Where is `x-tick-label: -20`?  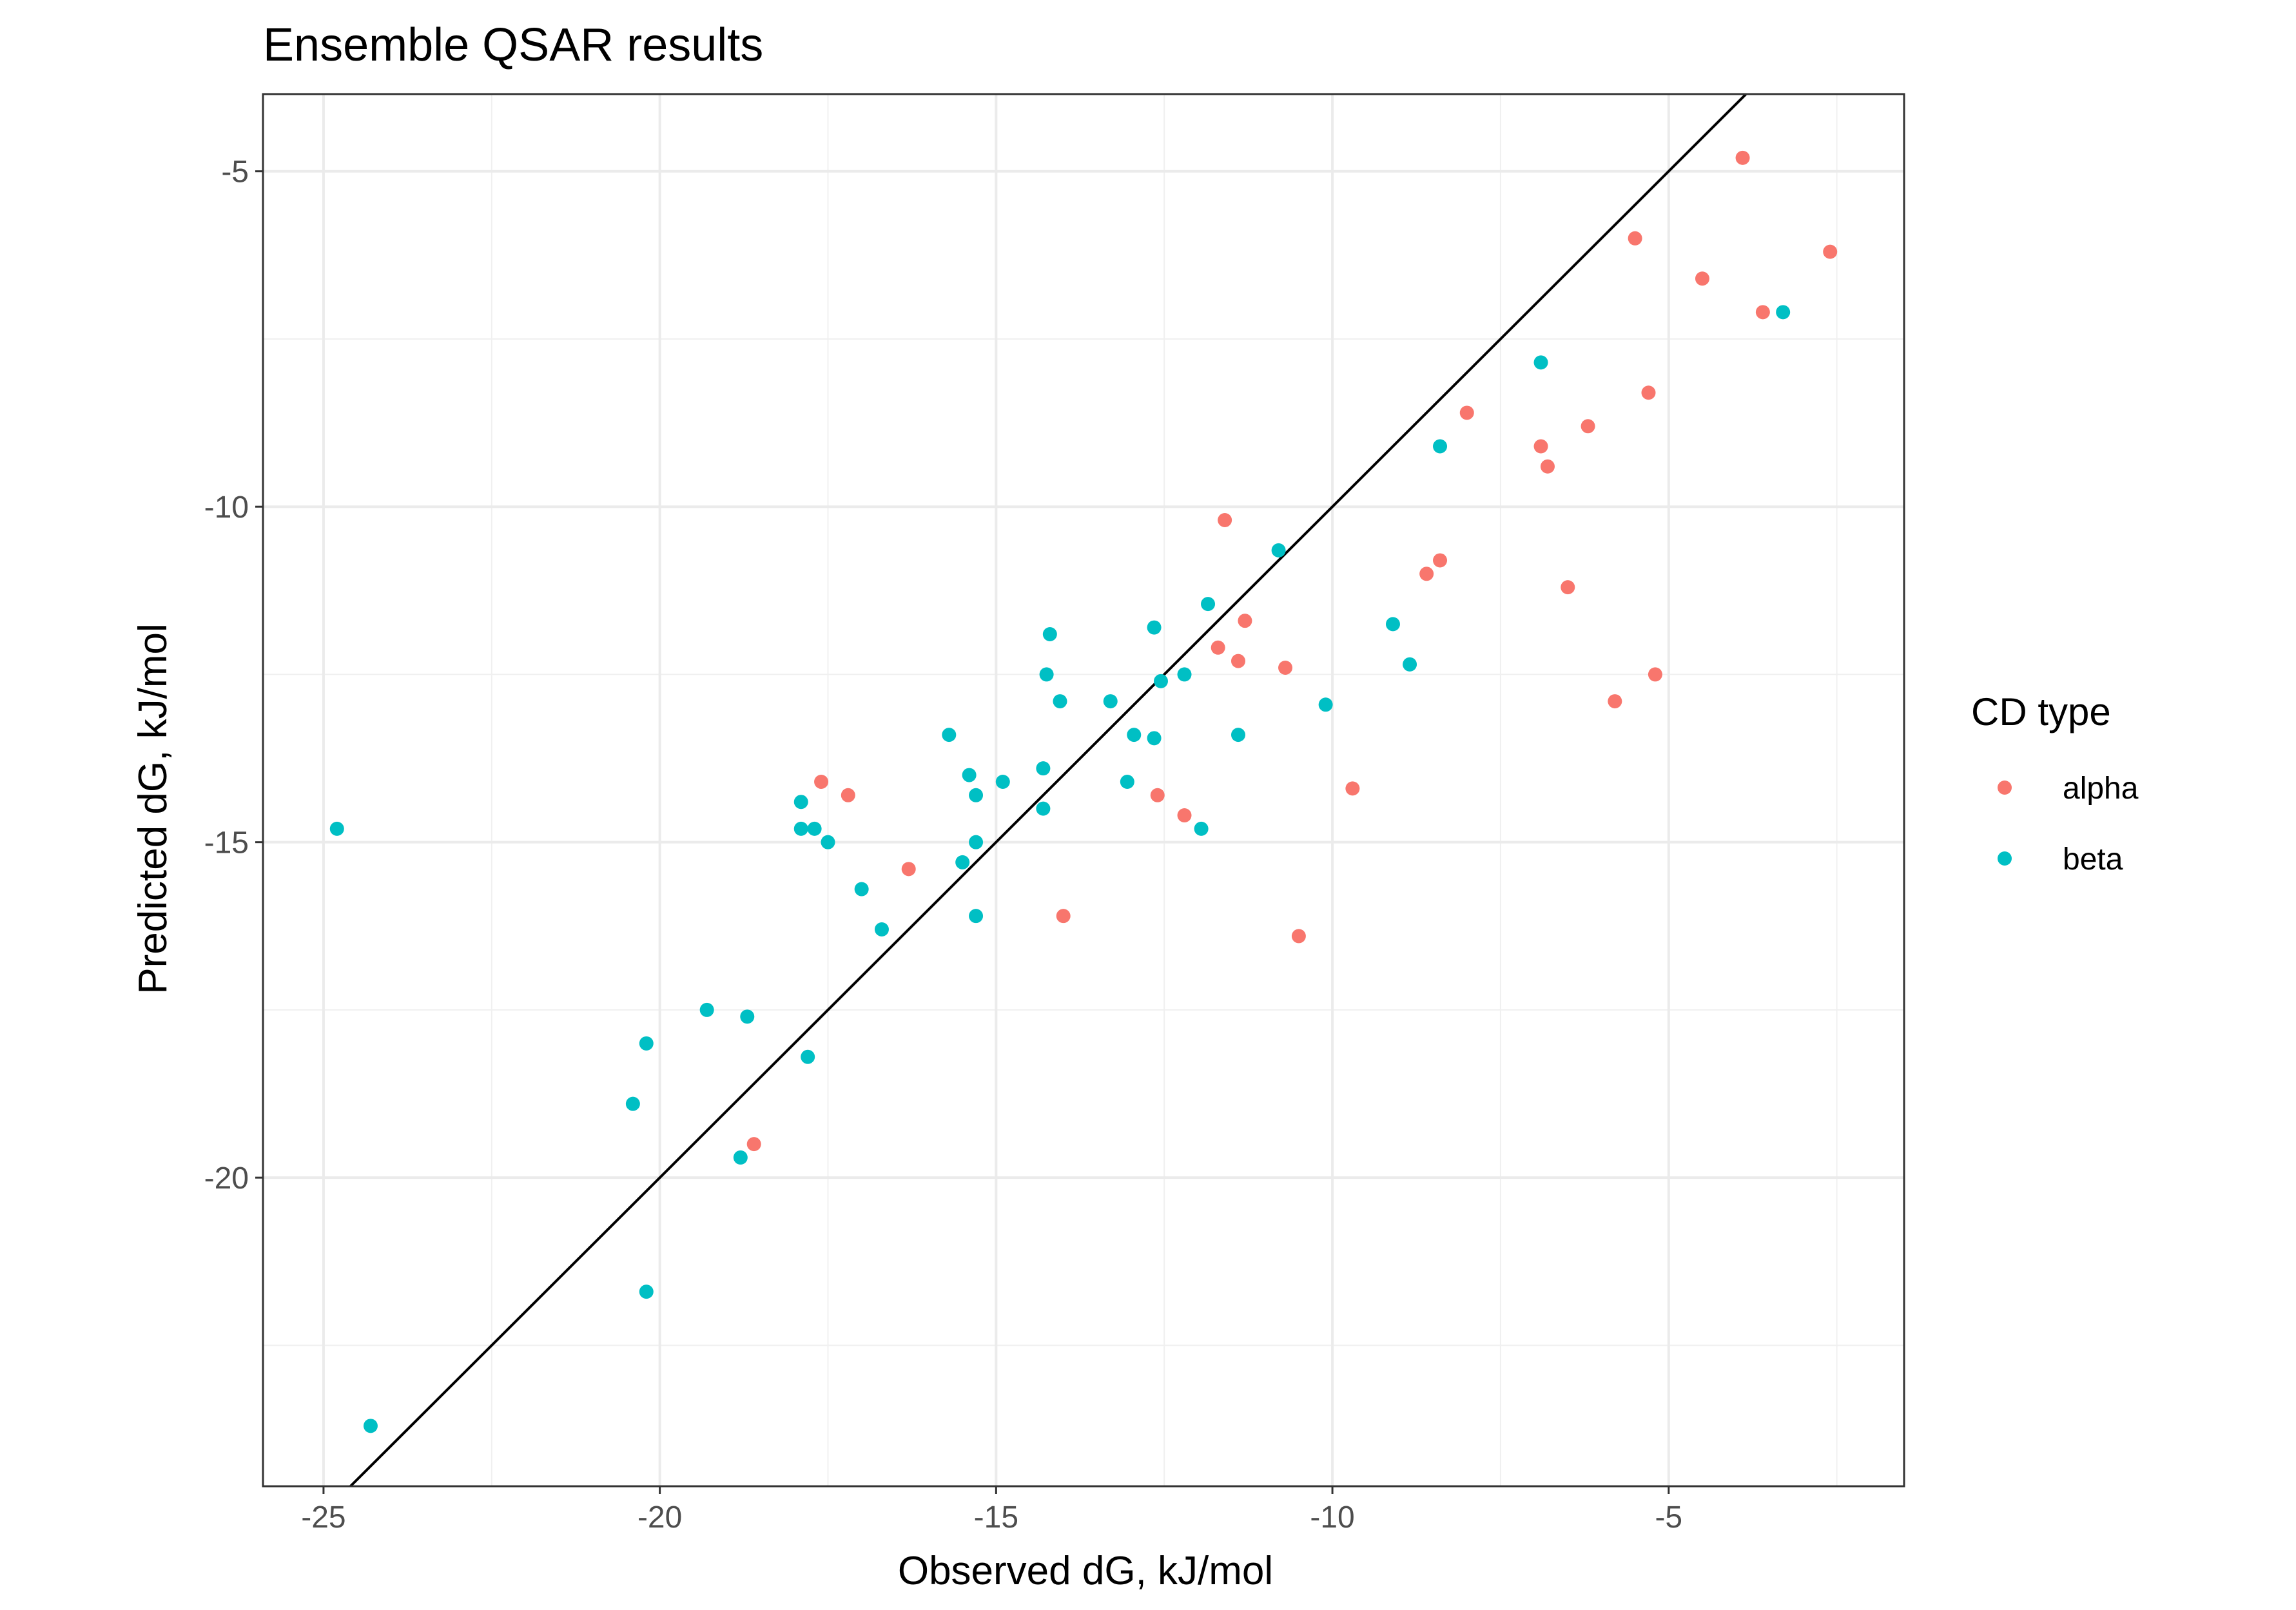
x-tick-label: -20 is located at coordinates (659, 1517).